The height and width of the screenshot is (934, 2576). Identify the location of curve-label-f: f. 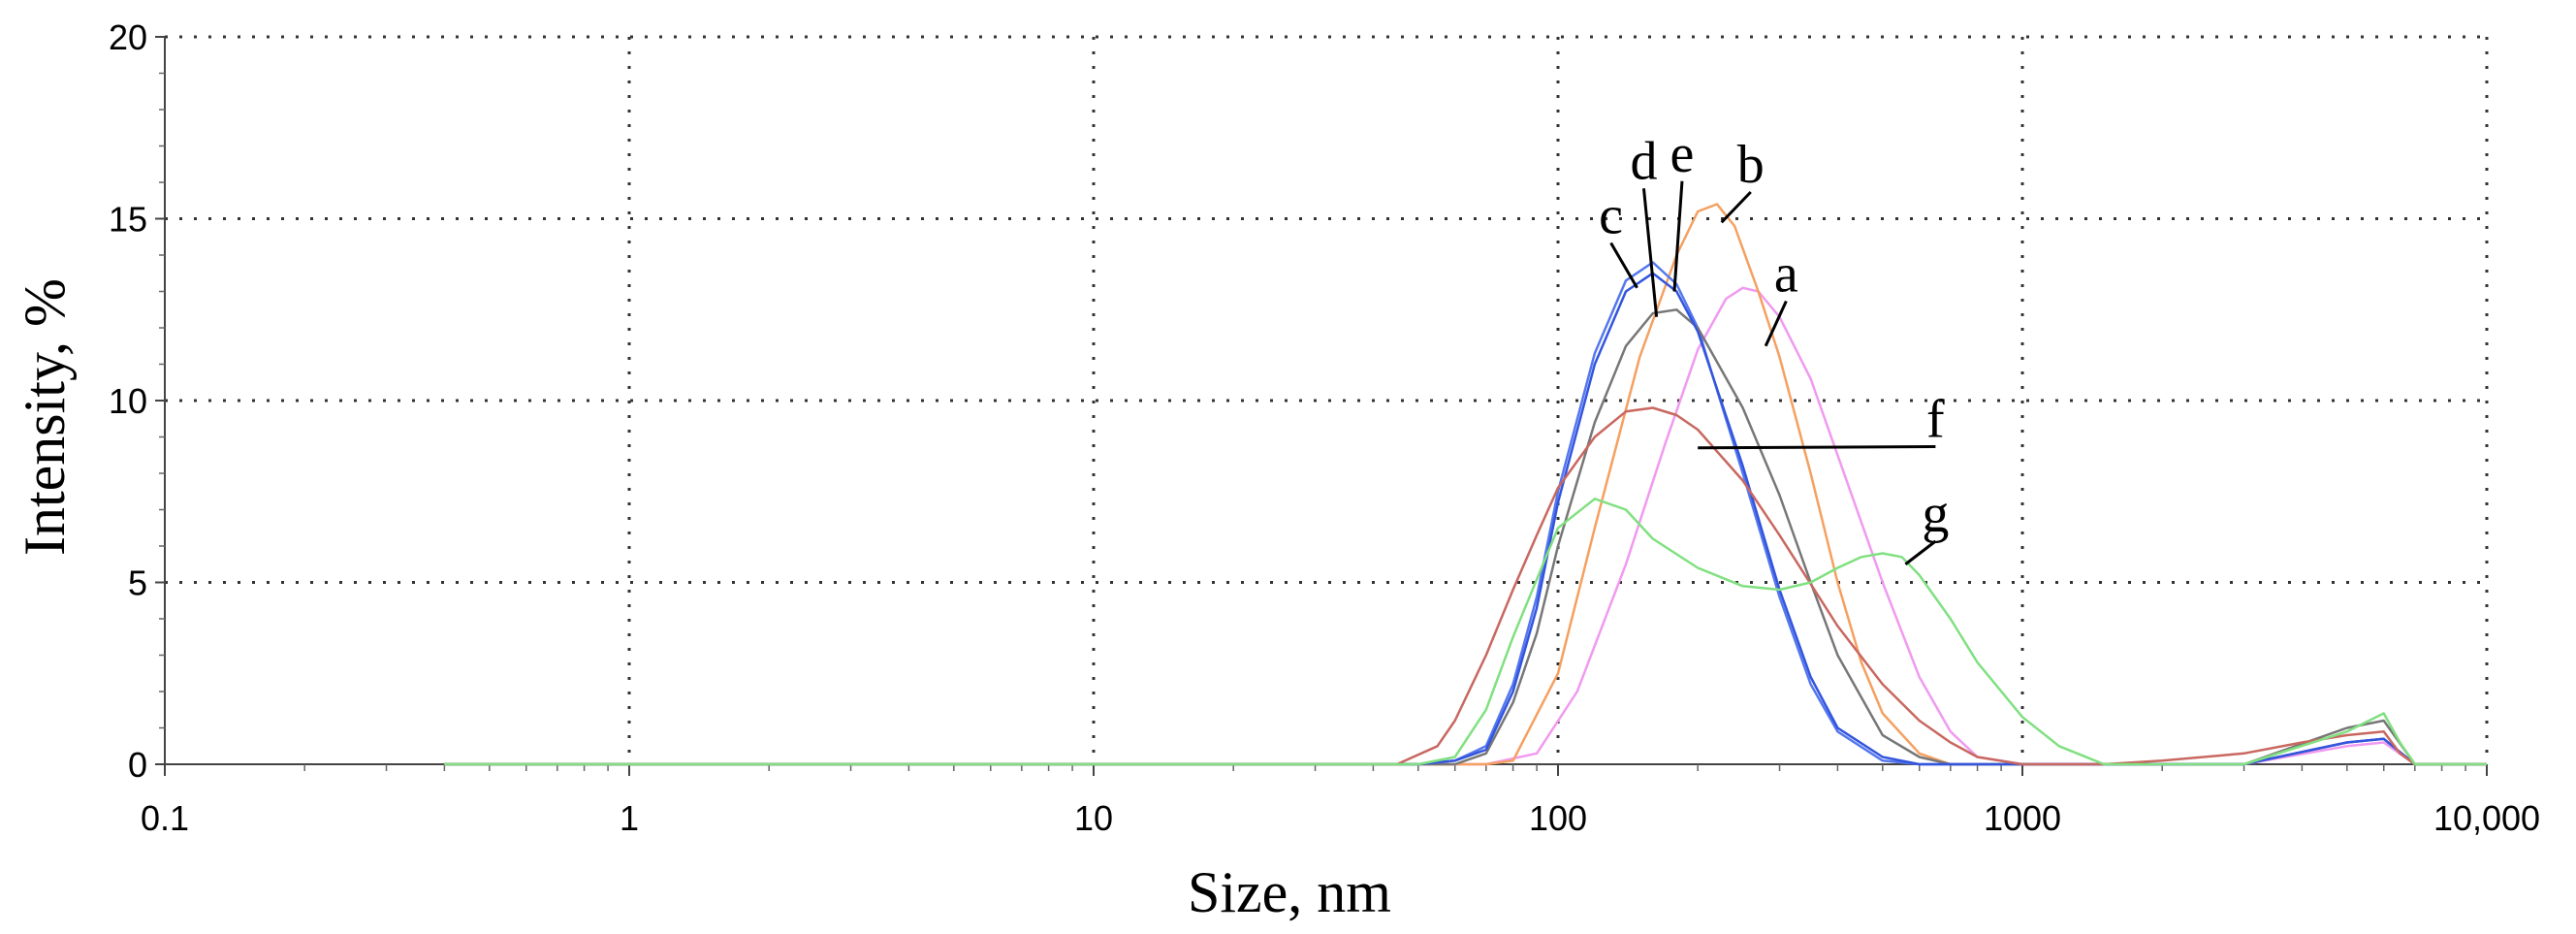
(1936, 420).